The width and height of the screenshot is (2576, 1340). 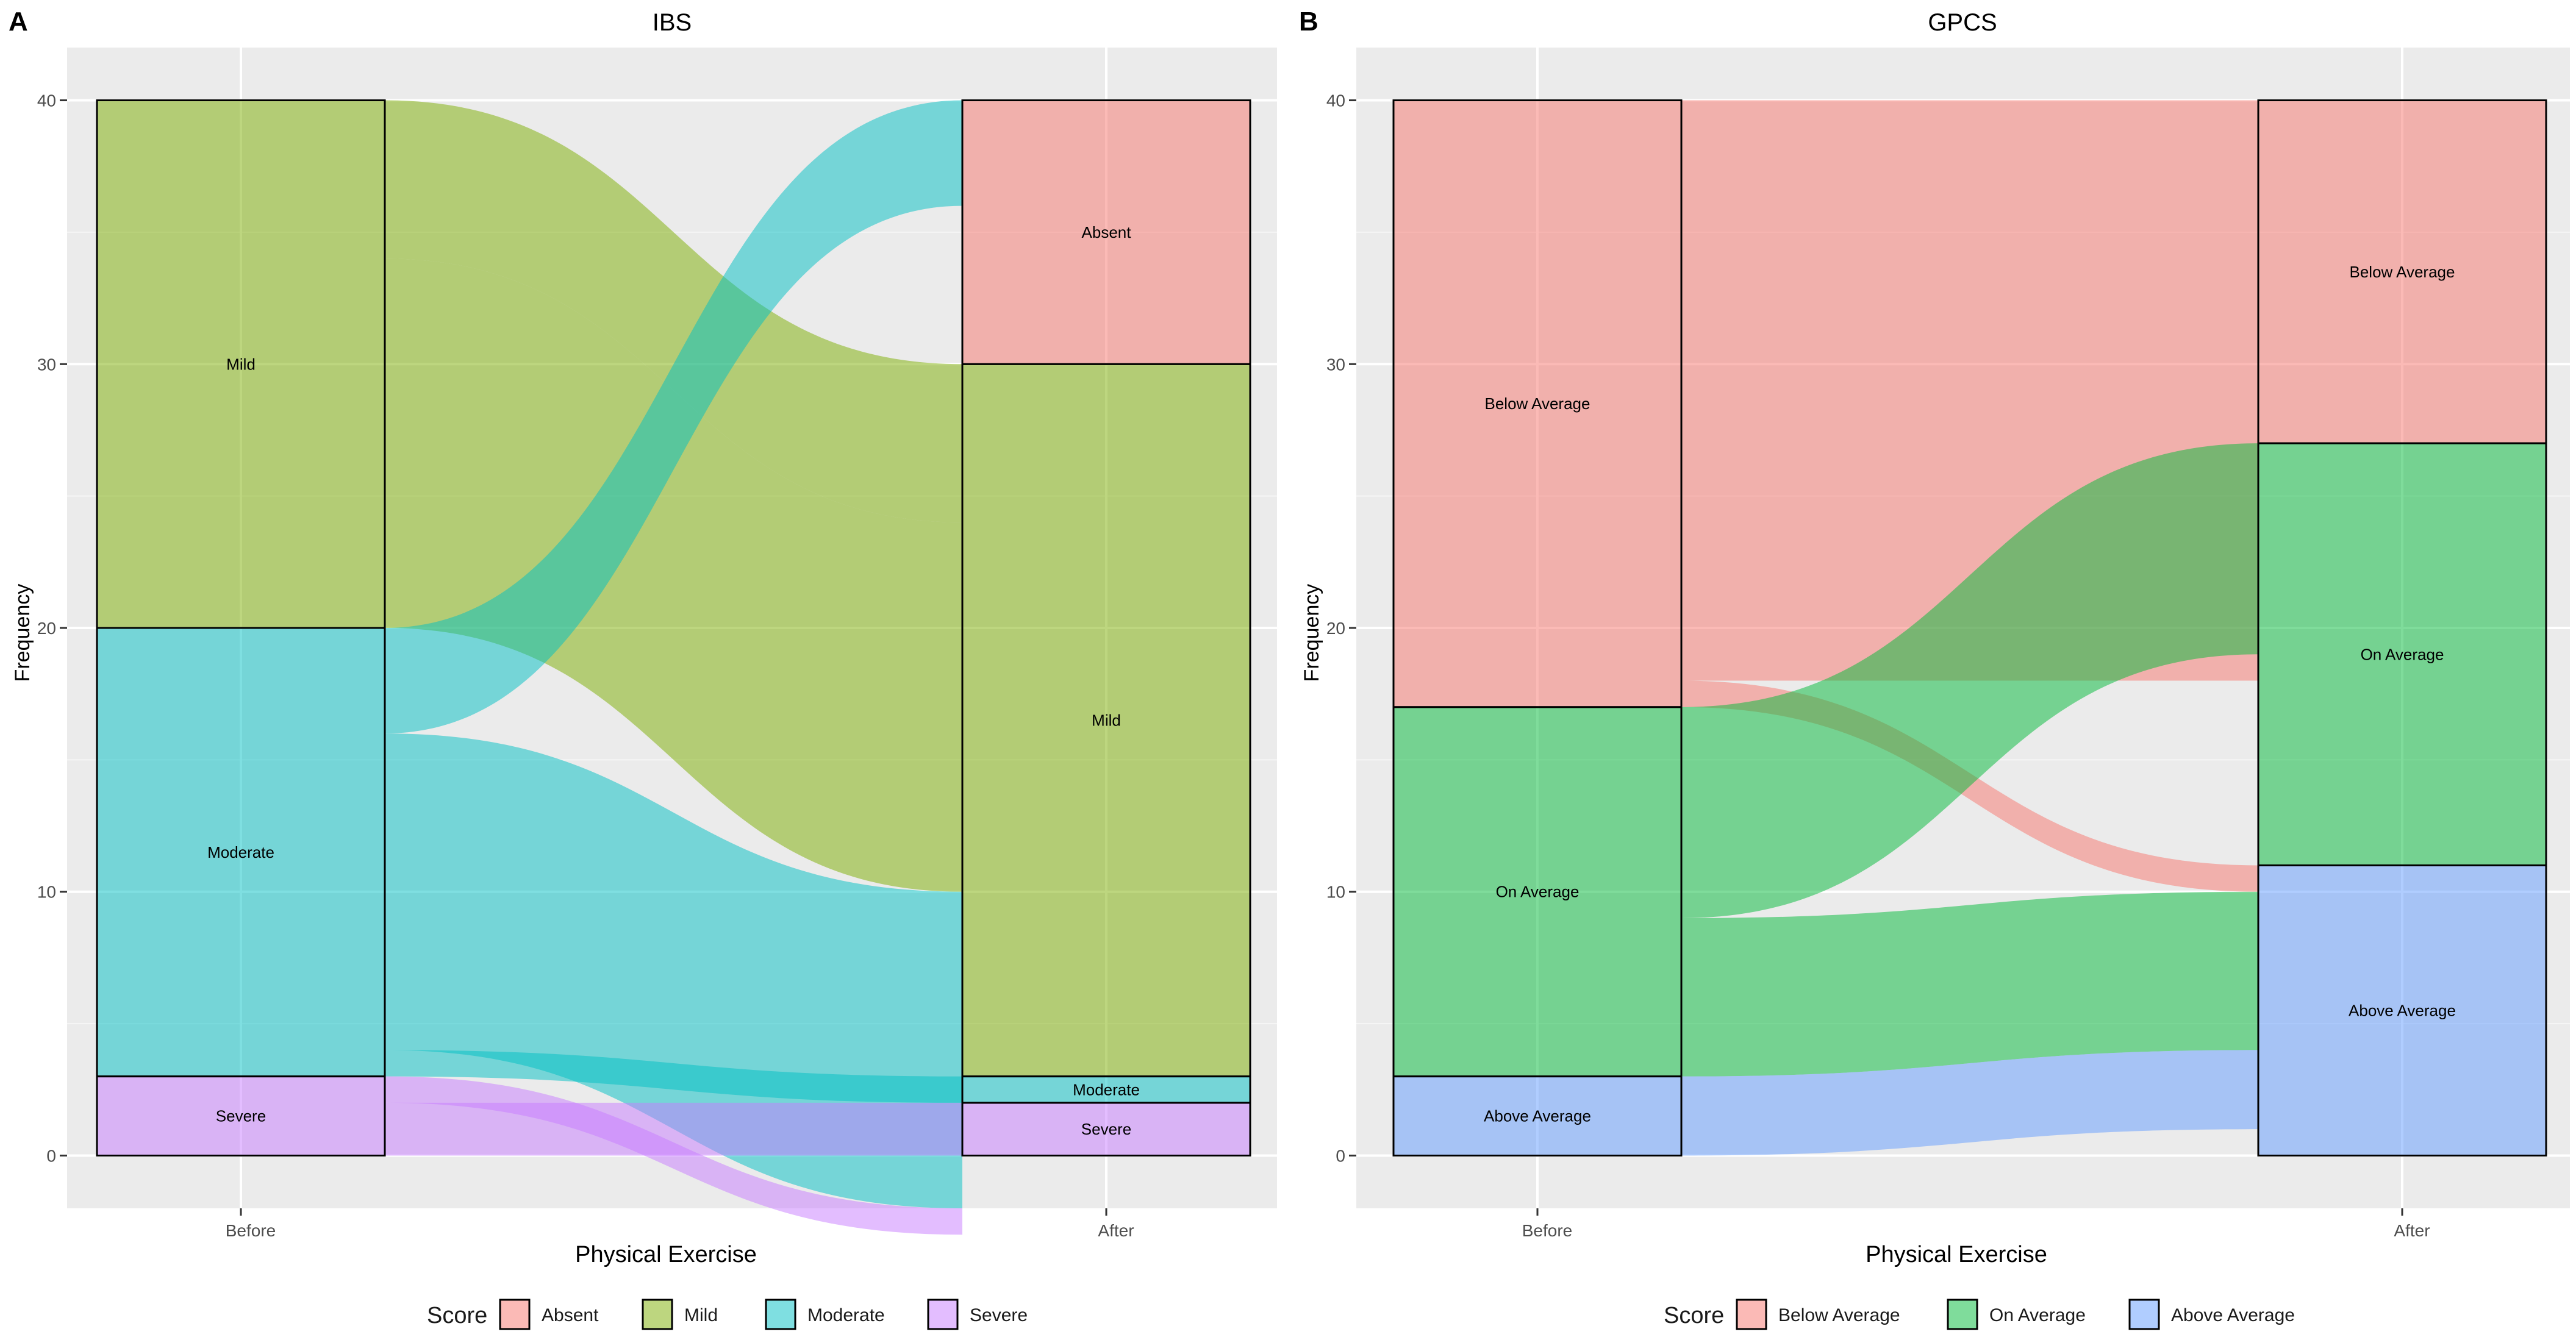 What do you see at coordinates (1970, 680) in the screenshot?
I see `flow-on-average-to-on-average` at bounding box center [1970, 680].